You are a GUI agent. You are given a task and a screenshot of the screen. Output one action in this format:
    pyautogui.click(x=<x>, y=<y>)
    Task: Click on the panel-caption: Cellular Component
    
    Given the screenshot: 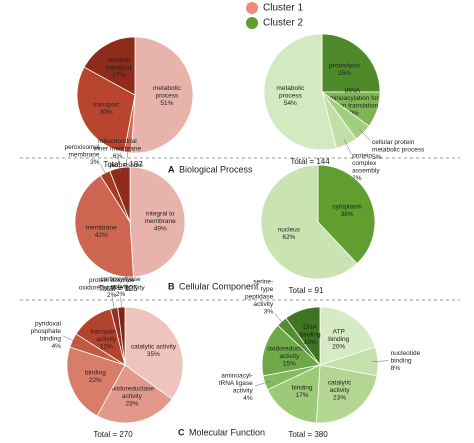 What is the action you would take?
    pyautogui.click(x=219, y=286)
    